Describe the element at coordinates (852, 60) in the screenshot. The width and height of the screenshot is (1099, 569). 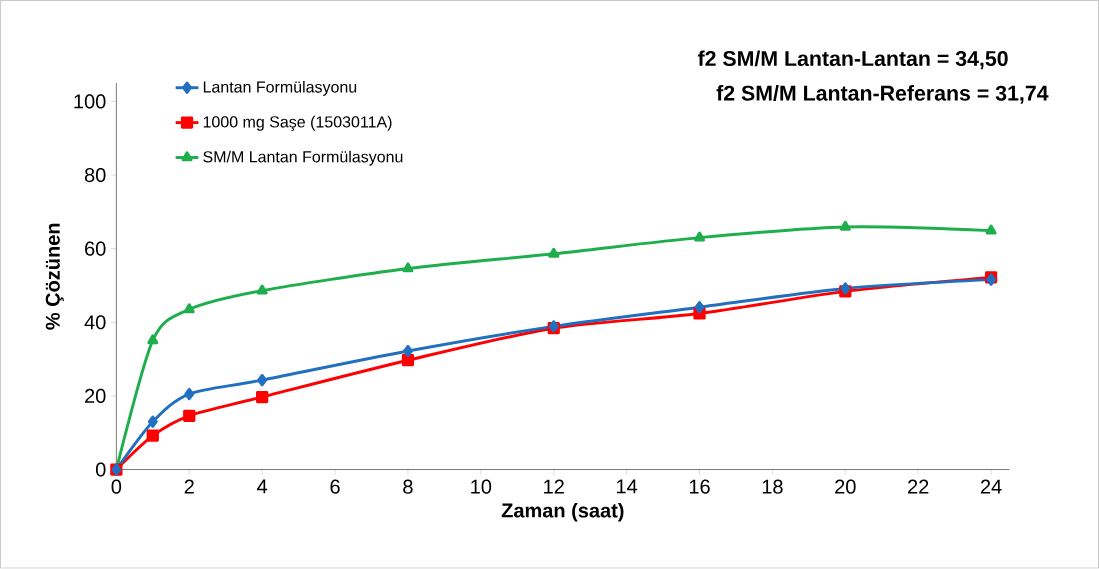
I see `text: f2 SM/M Lantan-Lantan = 34,50` at that location.